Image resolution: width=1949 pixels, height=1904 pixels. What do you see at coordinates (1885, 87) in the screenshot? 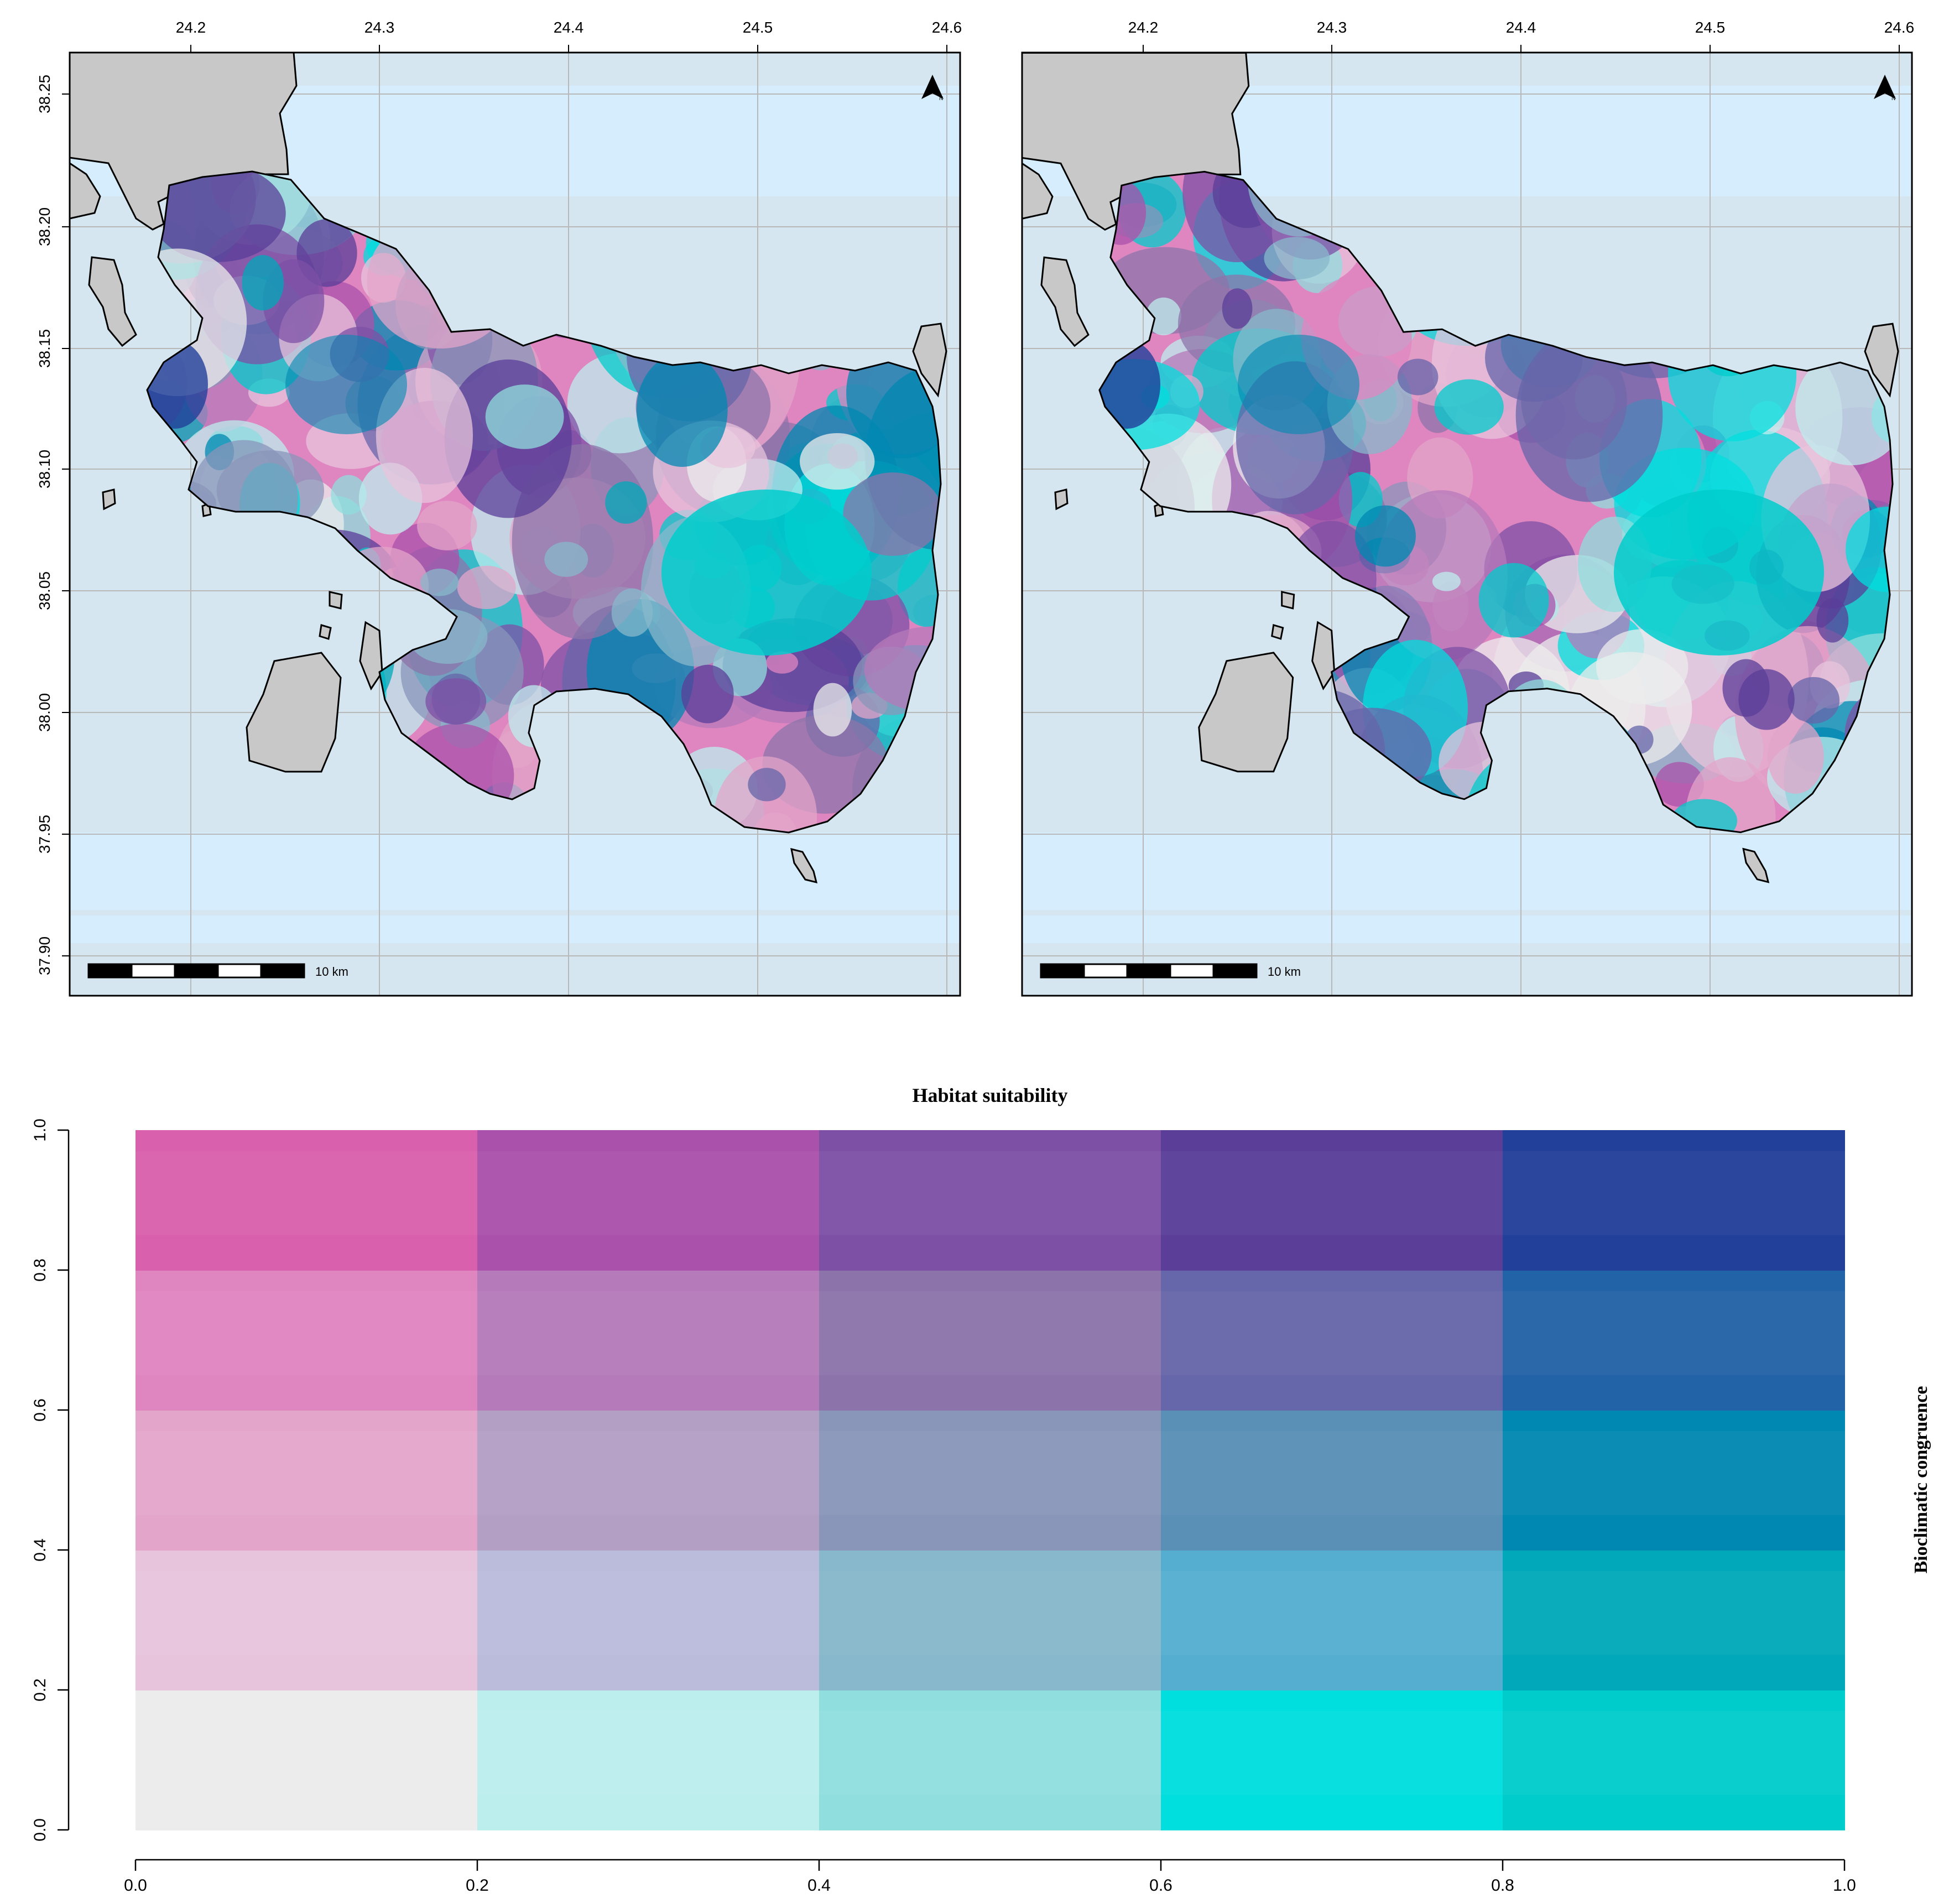
I see `north-arrow-icon` at bounding box center [1885, 87].